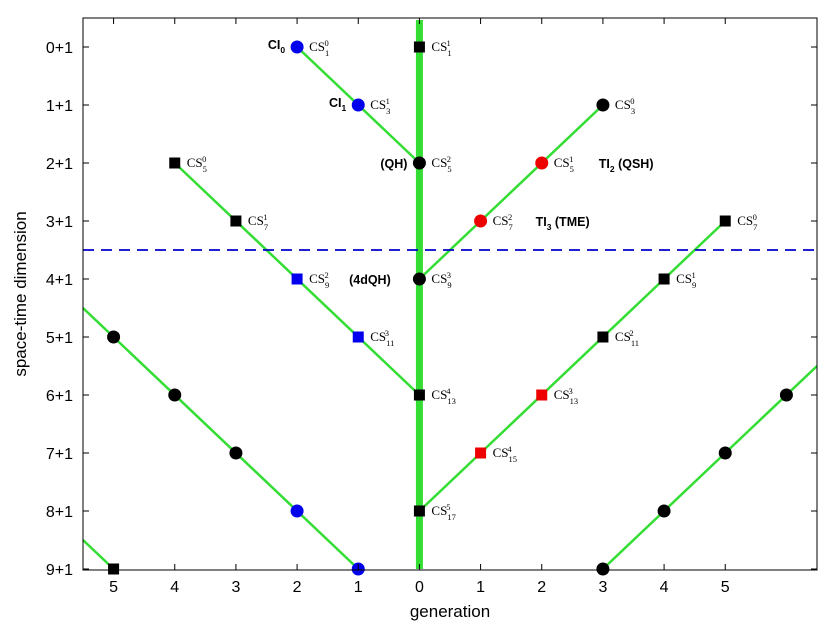 The image size is (830, 630). Describe the element at coordinates (563, 223) in the screenshot. I see `annotation-label: TI3 (TME)` at that location.